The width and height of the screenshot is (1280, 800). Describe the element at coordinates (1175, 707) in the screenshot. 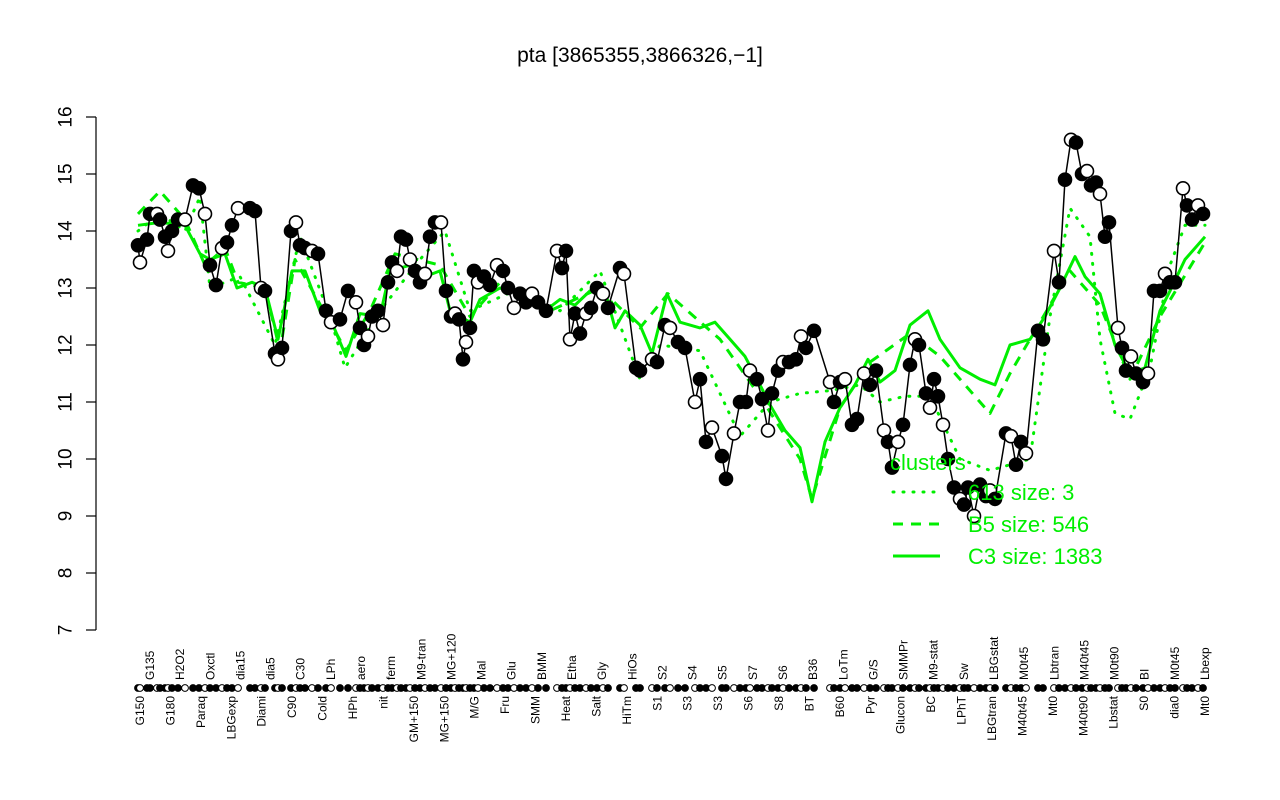

I see `x-category-label-bottom: dia0` at that location.